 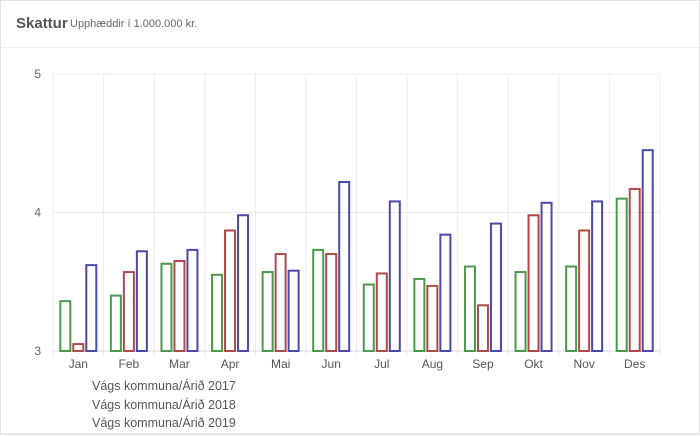 I want to click on chart-title: Skattur, so click(x=42, y=23).